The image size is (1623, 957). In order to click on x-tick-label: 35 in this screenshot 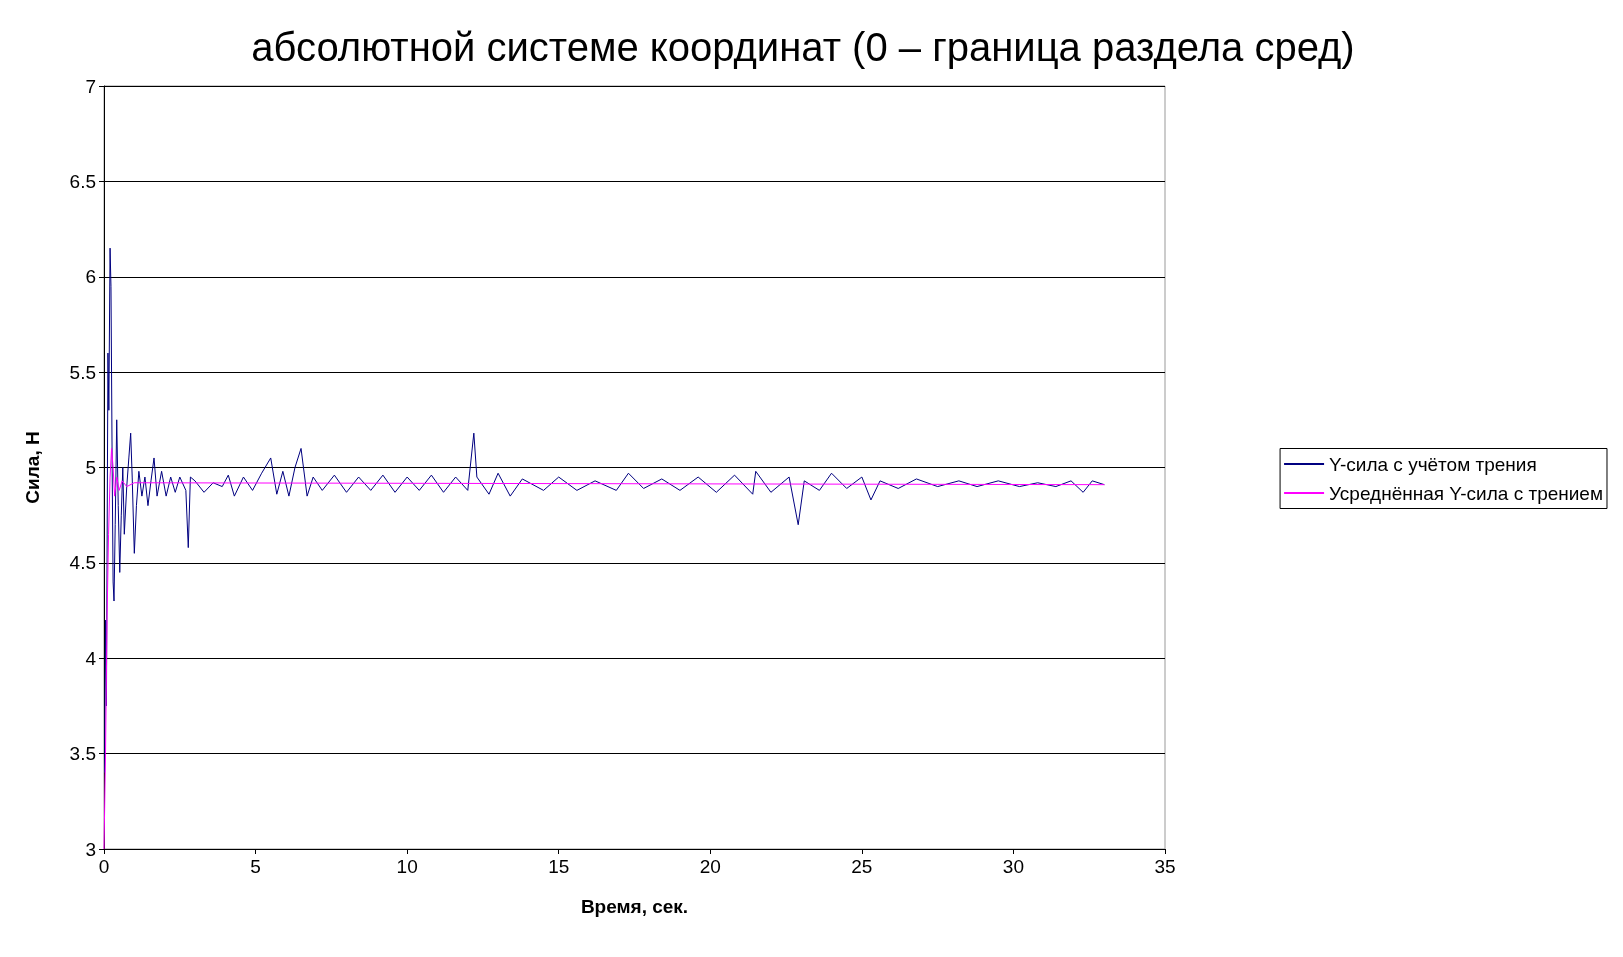, I will do `click(1165, 866)`.